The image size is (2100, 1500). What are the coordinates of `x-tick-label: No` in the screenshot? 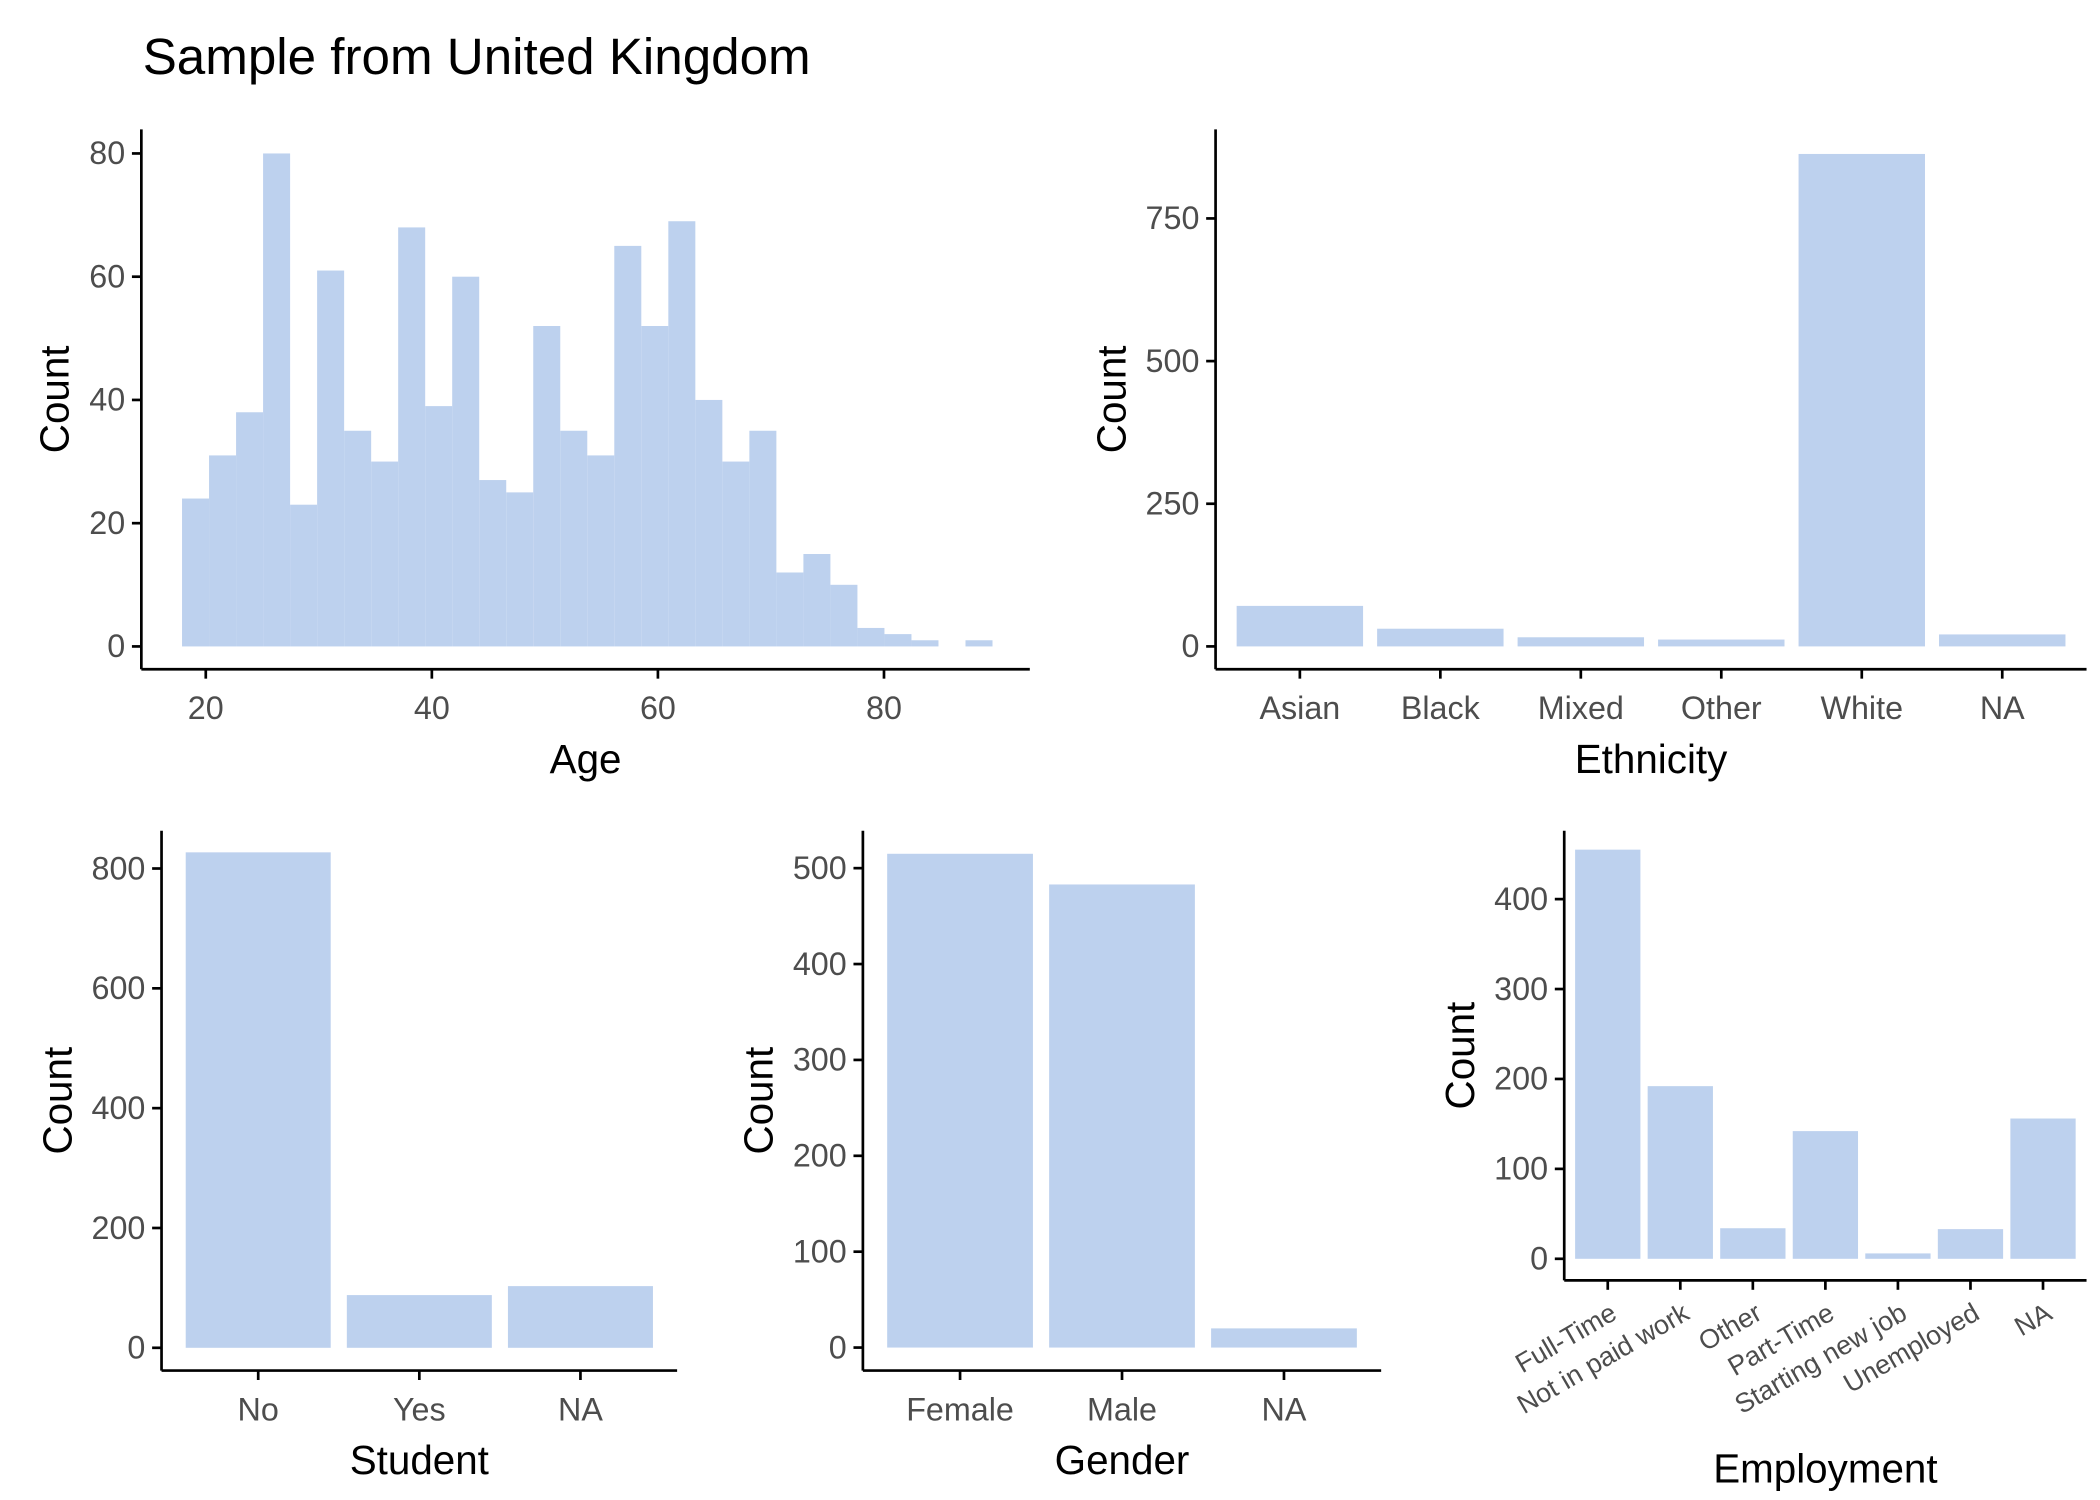 It's located at (258, 1409).